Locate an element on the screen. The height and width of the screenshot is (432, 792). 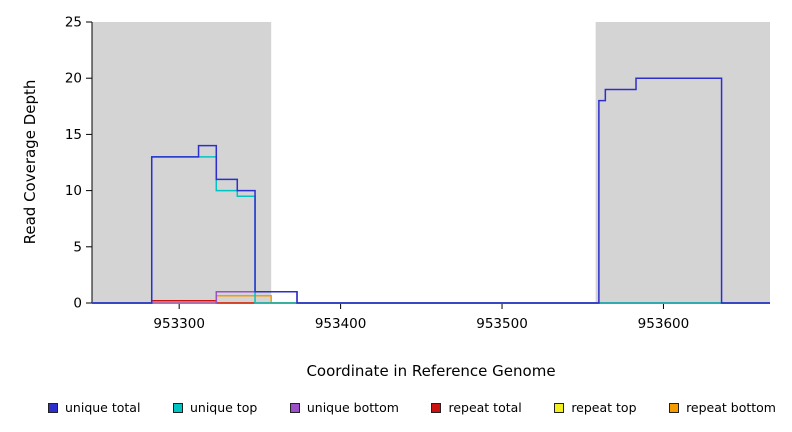
y-axis-label: Read Coverage Depth is located at coordinates (30, 162).